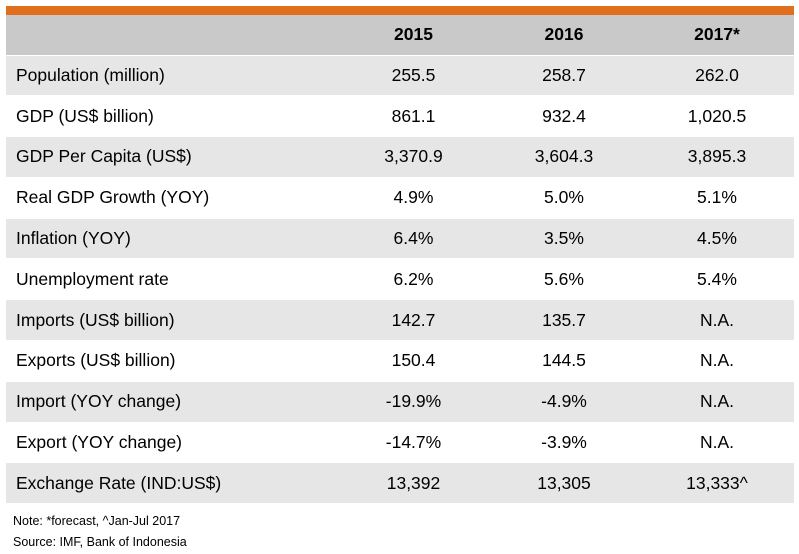 The height and width of the screenshot is (554, 799). What do you see at coordinates (564, 116) in the screenshot?
I see `cell-2016: 932.4` at bounding box center [564, 116].